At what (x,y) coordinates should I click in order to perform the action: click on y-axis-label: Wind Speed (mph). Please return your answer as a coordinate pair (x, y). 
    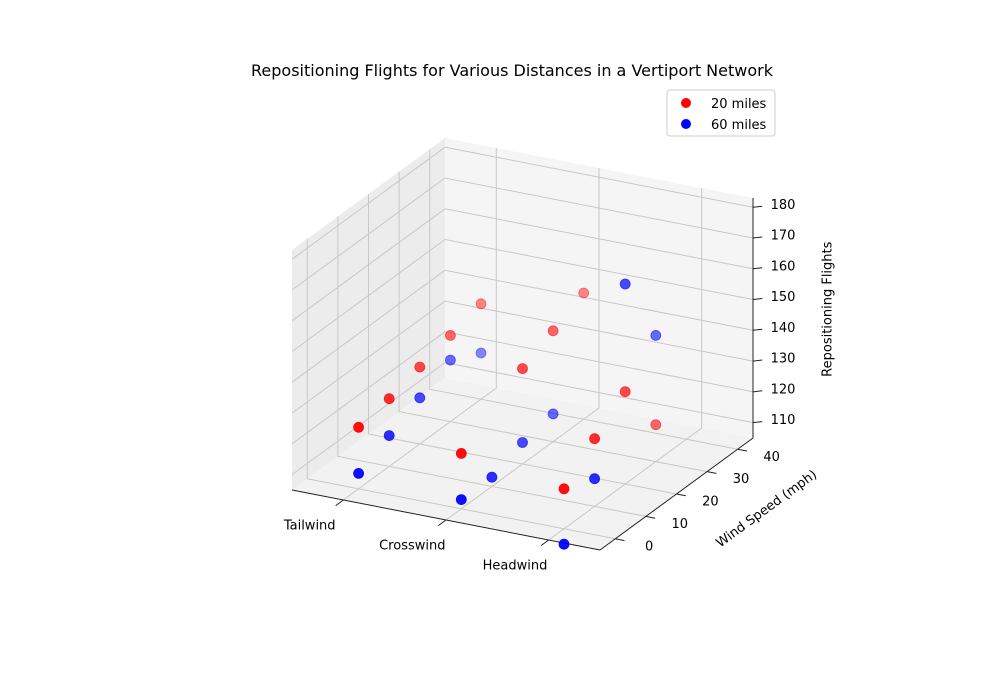
    Looking at the image, I should click on (767, 509).